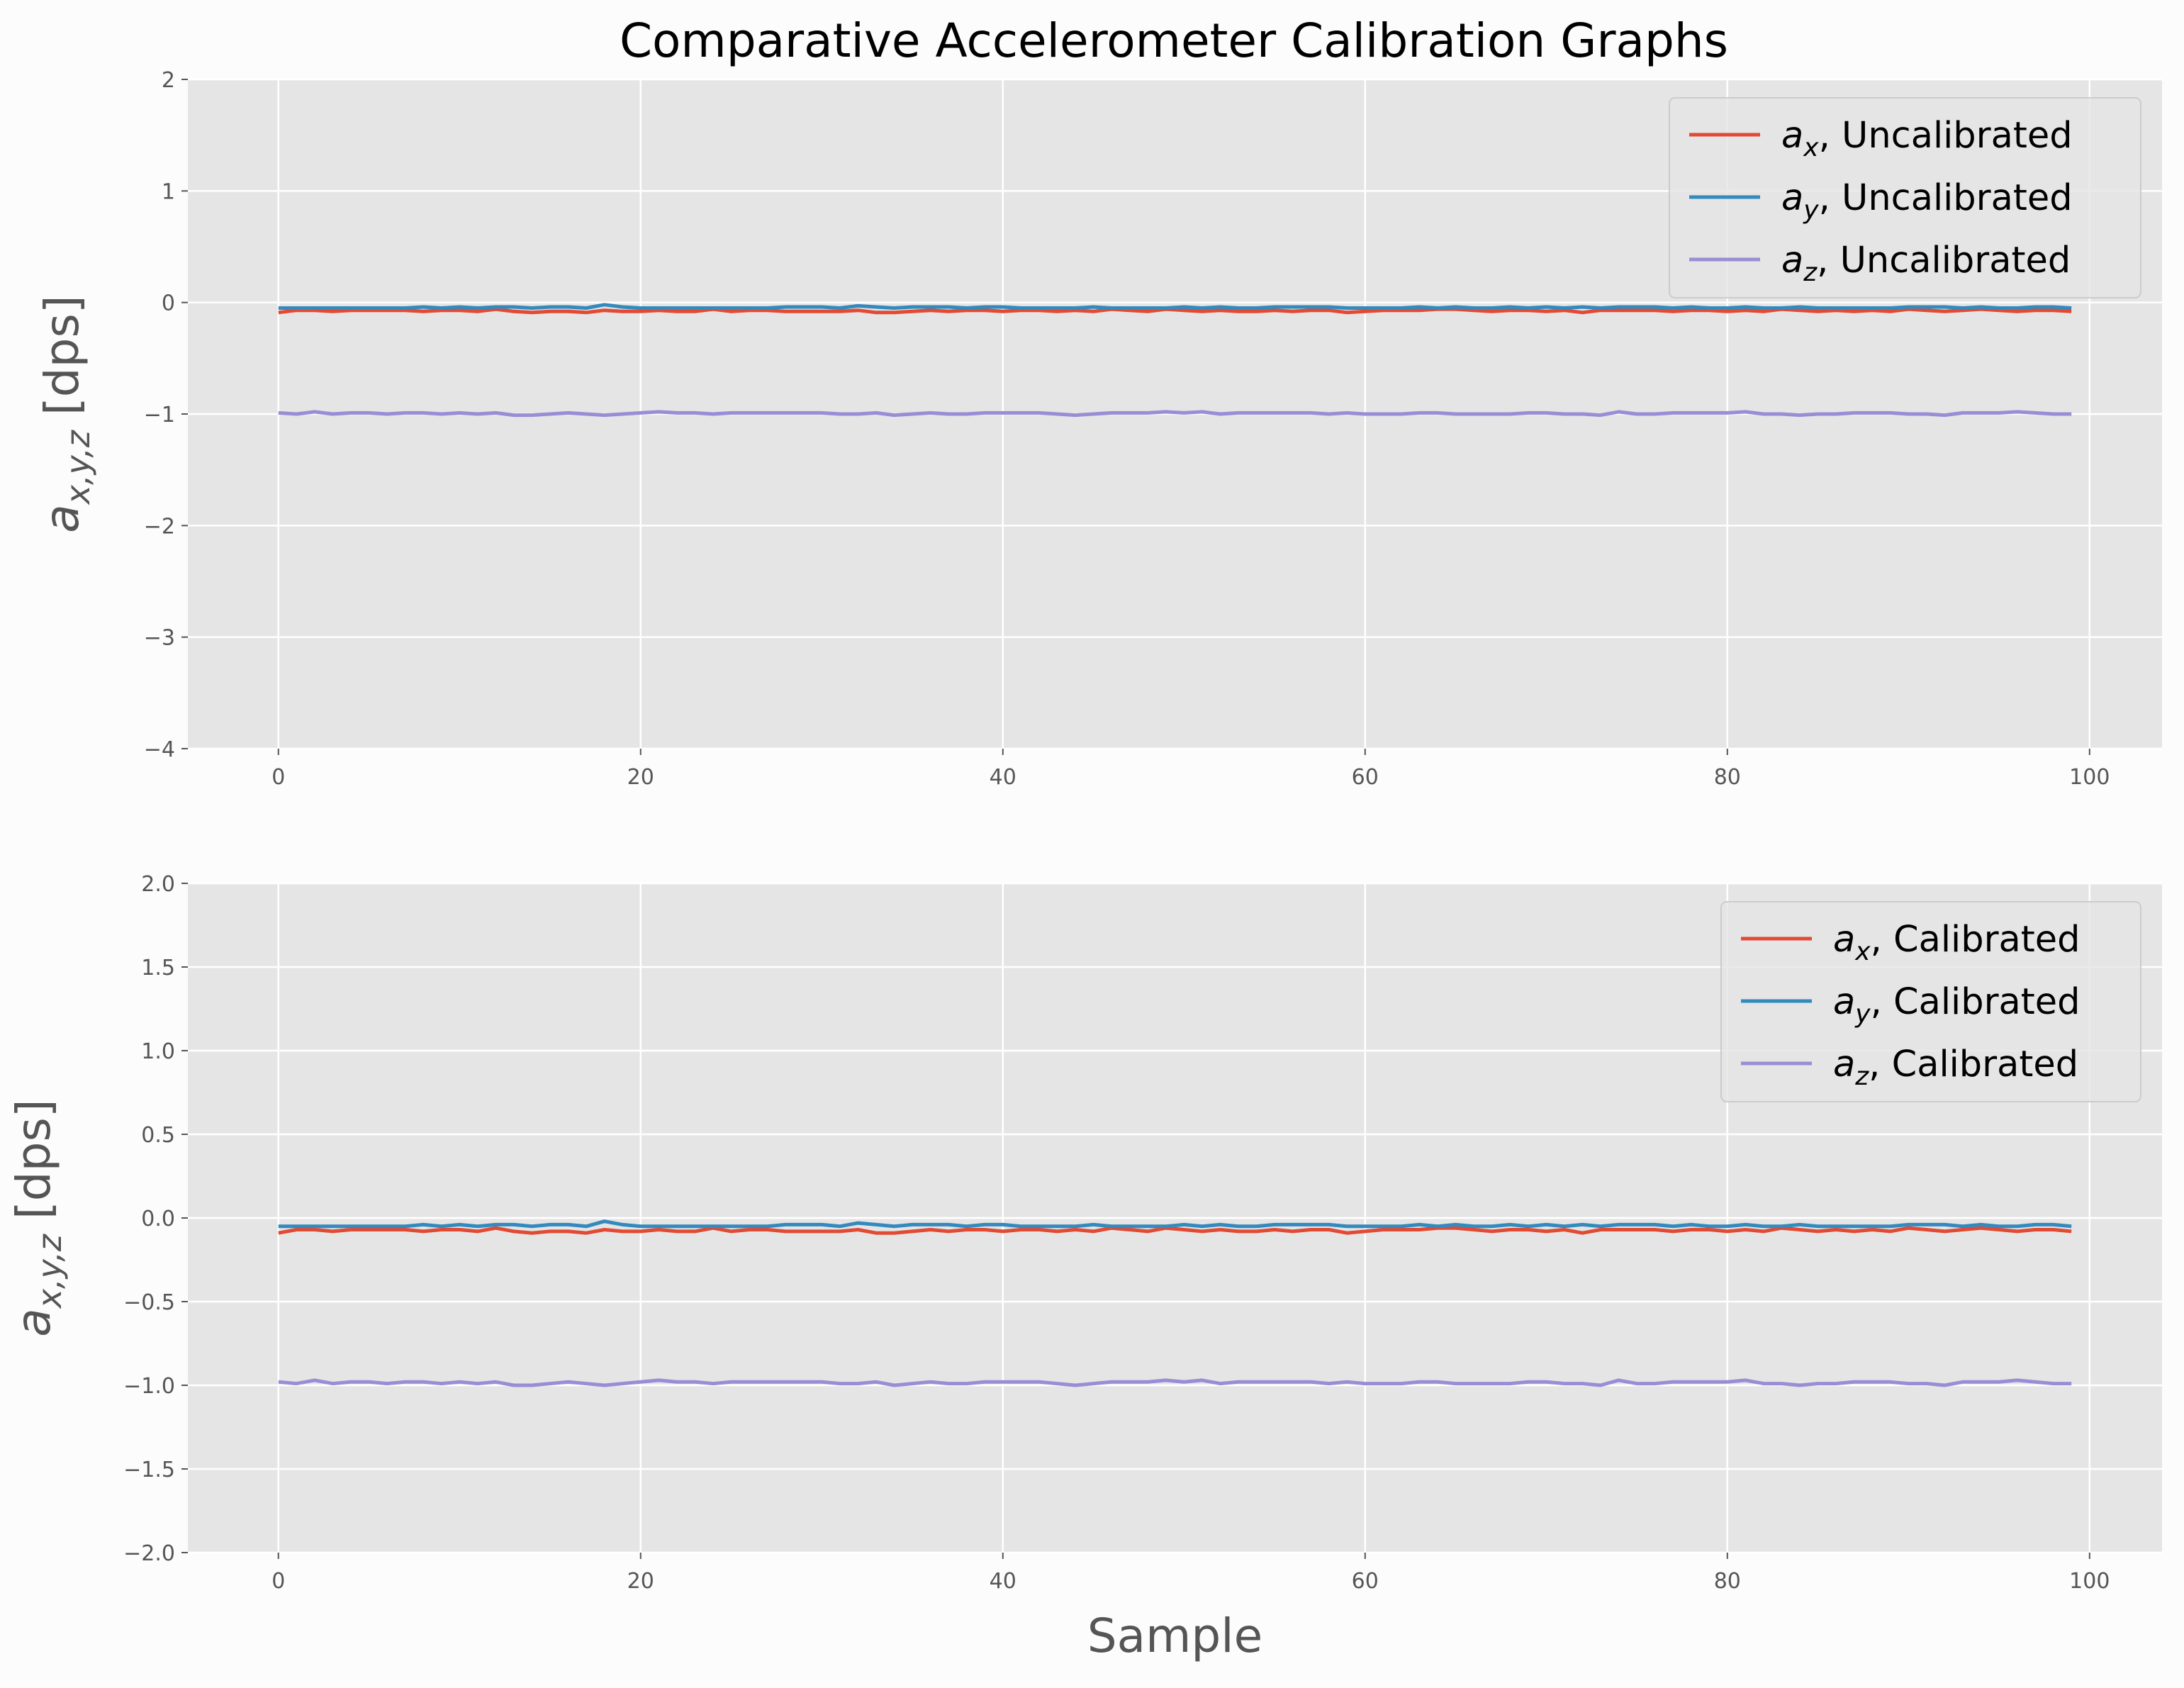 Image resolution: width=2184 pixels, height=1688 pixels. Describe the element at coordinates (149, 1470) in the screenshot. I see `y-tick-label: −1.5` at that location.